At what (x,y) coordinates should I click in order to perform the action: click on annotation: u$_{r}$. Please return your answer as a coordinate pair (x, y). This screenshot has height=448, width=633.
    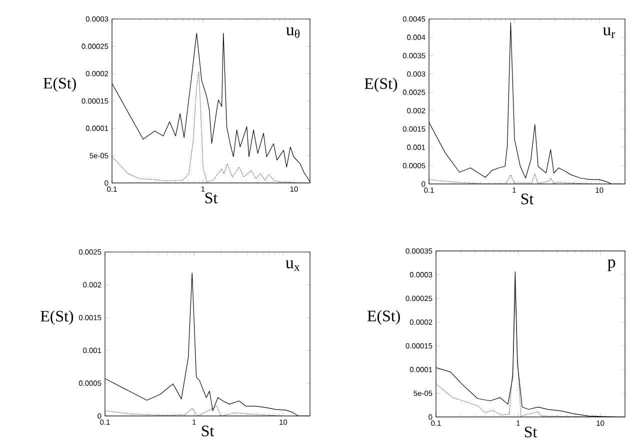
    Looking at the image, I should click on (609, 32).